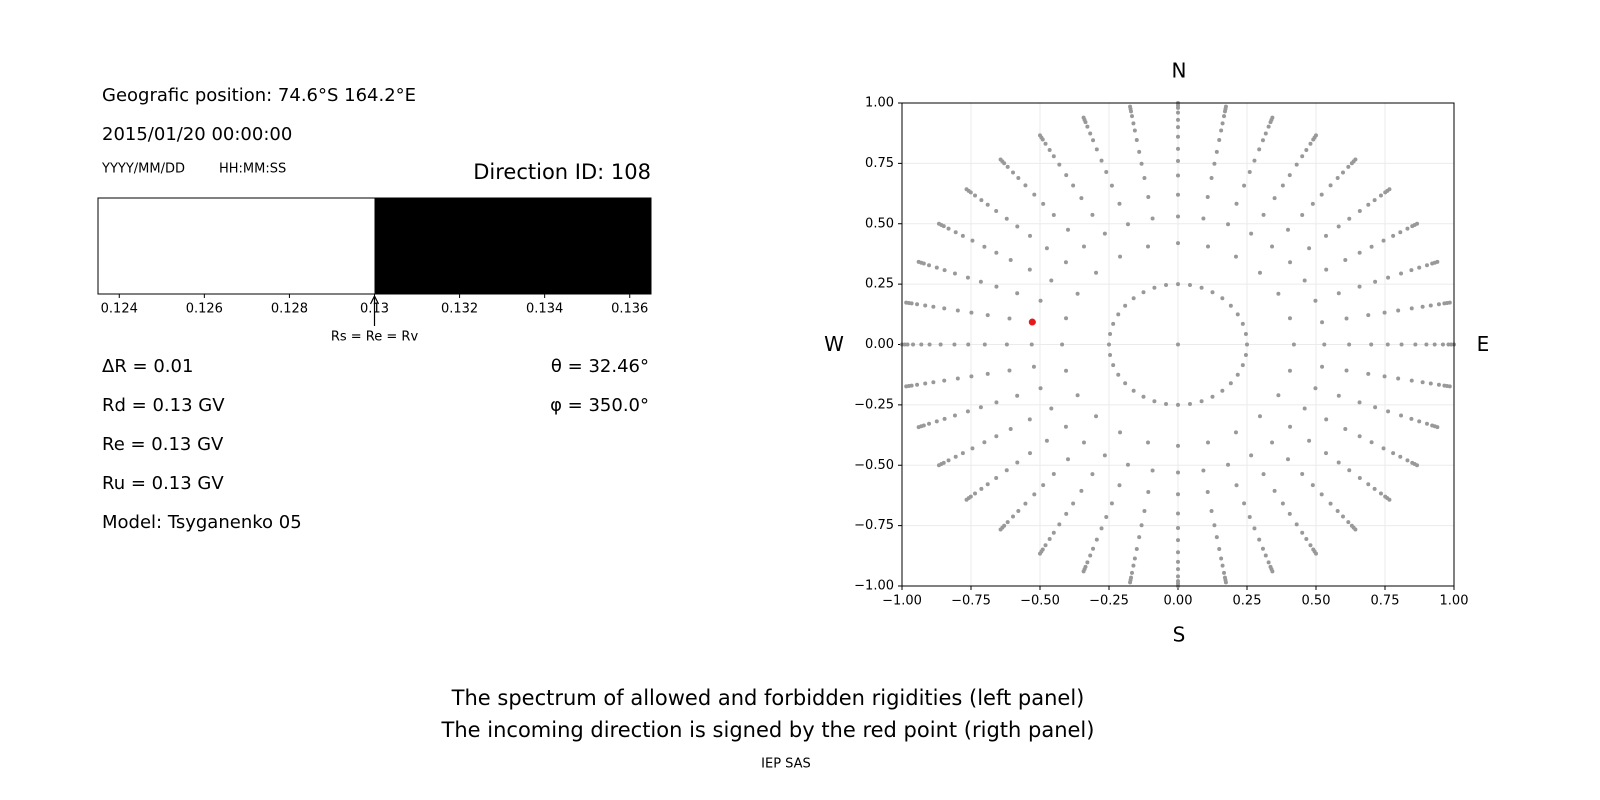 This screenshot has height=800, width=1600. I want to click on selected-direction, so click(1032, 322).